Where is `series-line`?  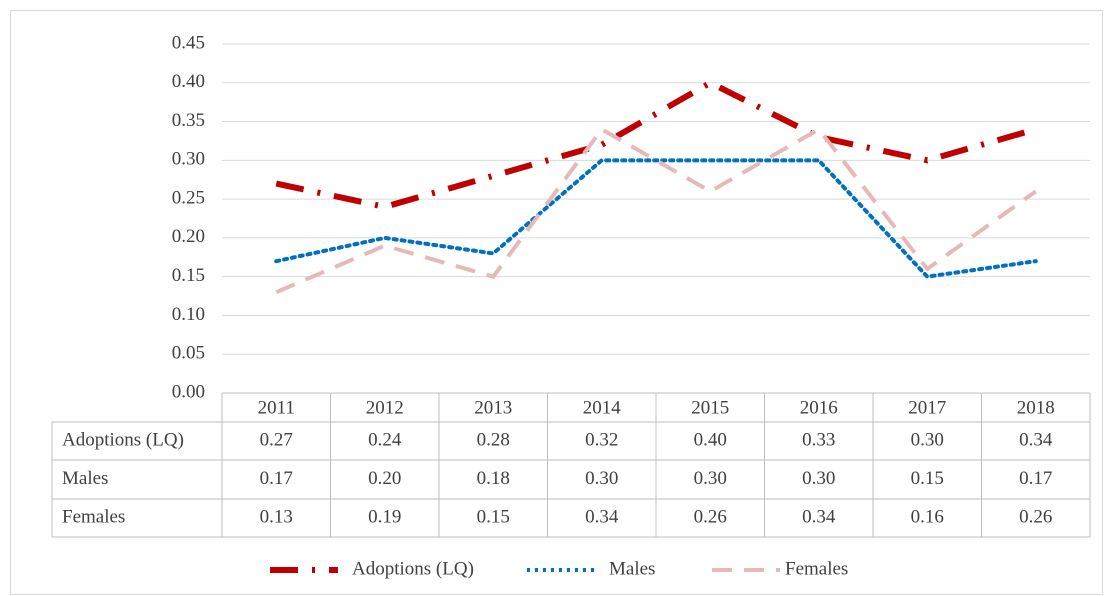
series-line is located at coordinates (656, 218).